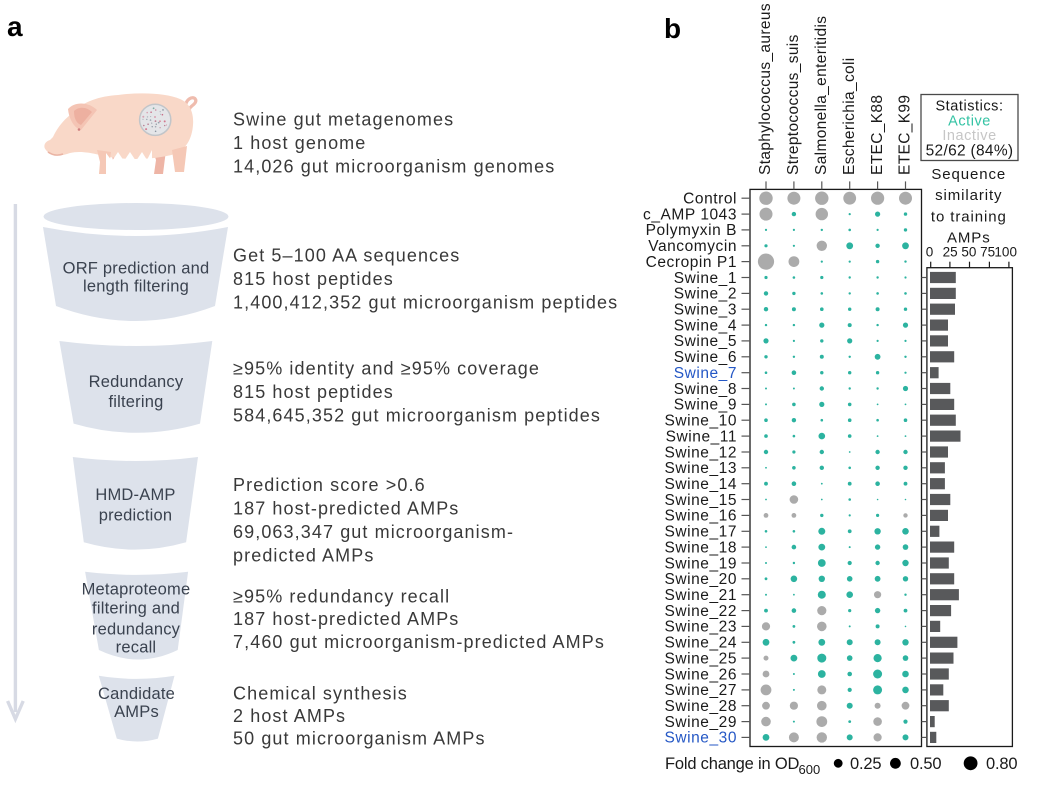  What do you see at coordinates (419, 642) in the screenshot?
I see `svg-text:7,460 gut microorganism-predic: 7,460 gut microorganism-predicted AMPs` at bounding box center [419, 642].